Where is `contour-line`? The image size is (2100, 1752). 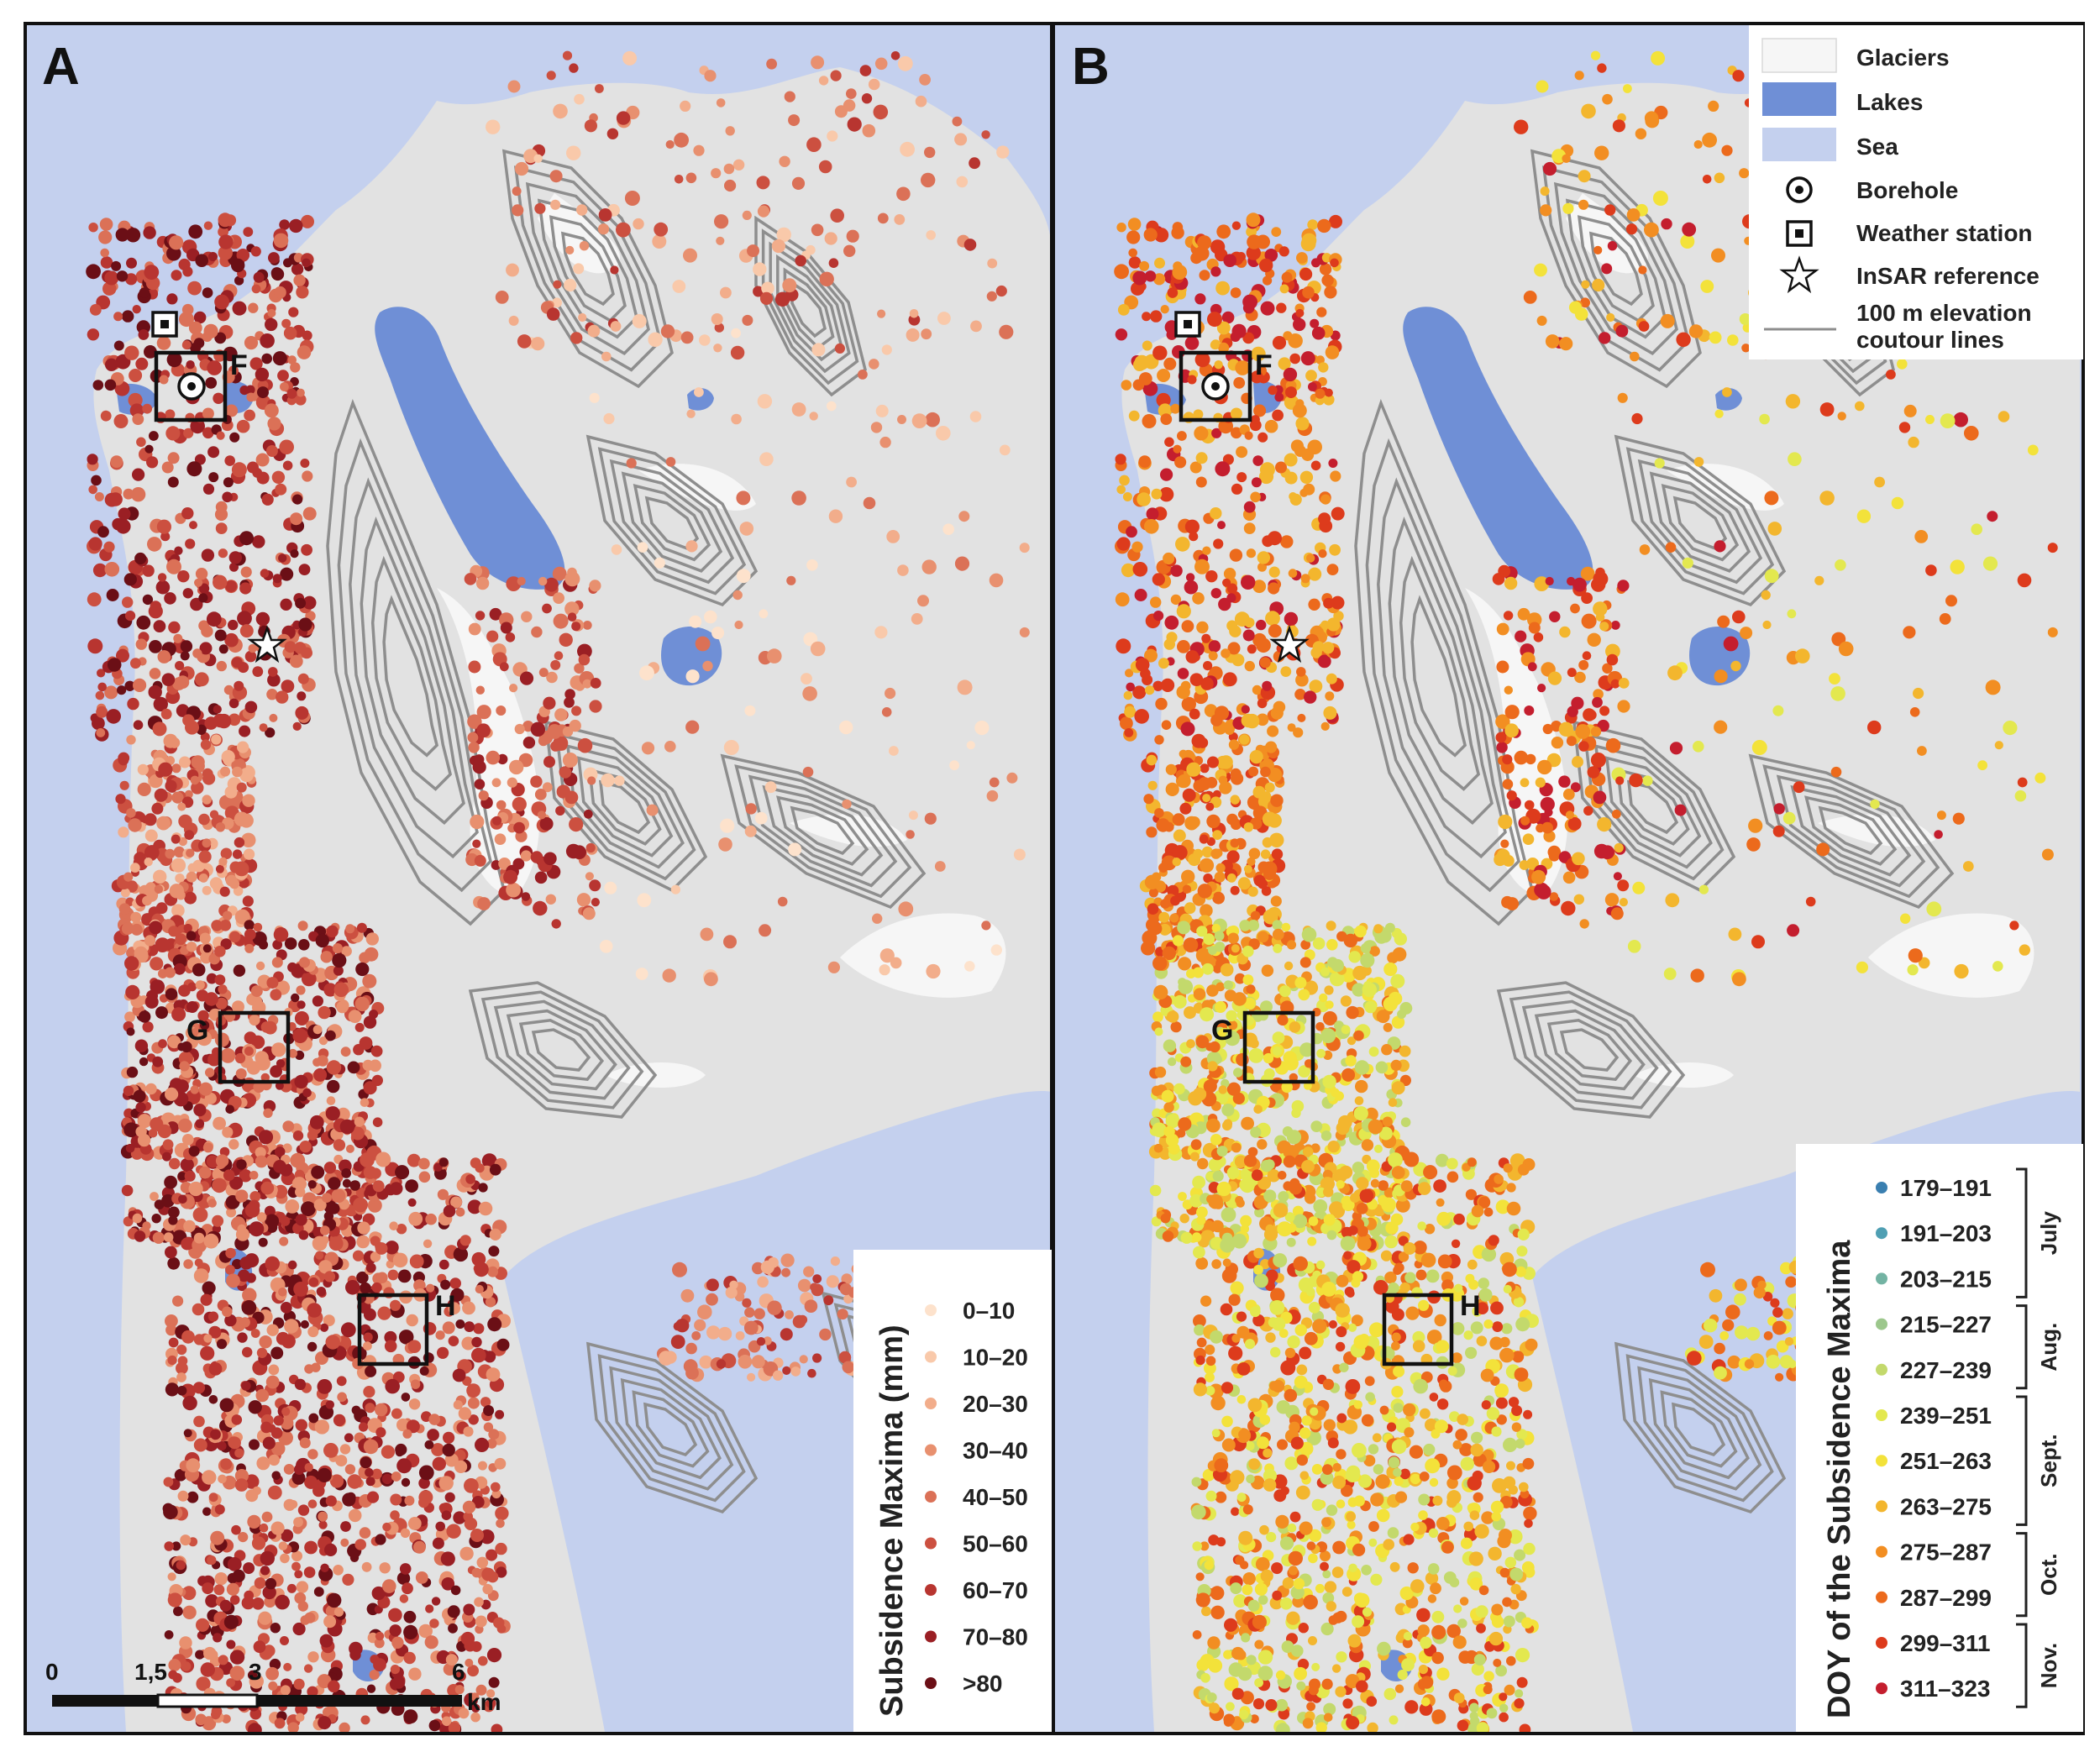
contour-line is located at coordinates (561, 1050).